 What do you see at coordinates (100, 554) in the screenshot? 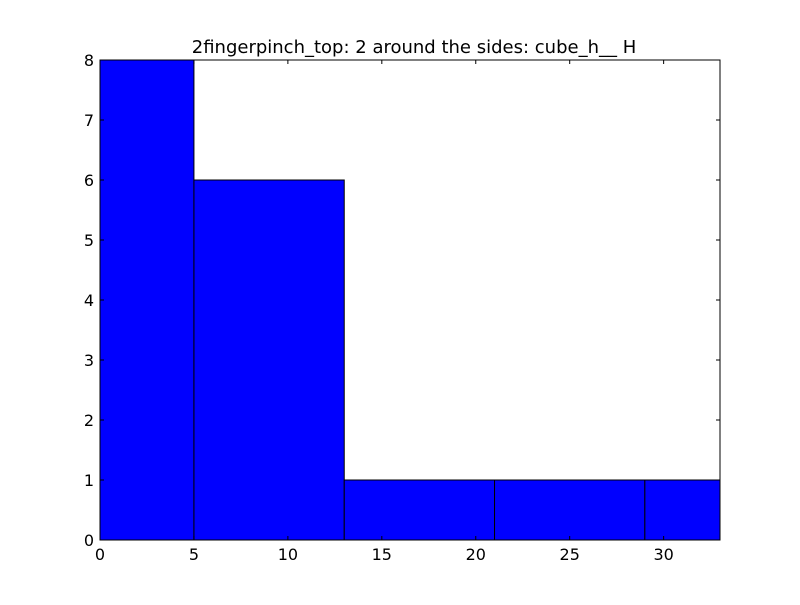
I see `x-tick-label-0: 0` at bounding box center [100, 554].